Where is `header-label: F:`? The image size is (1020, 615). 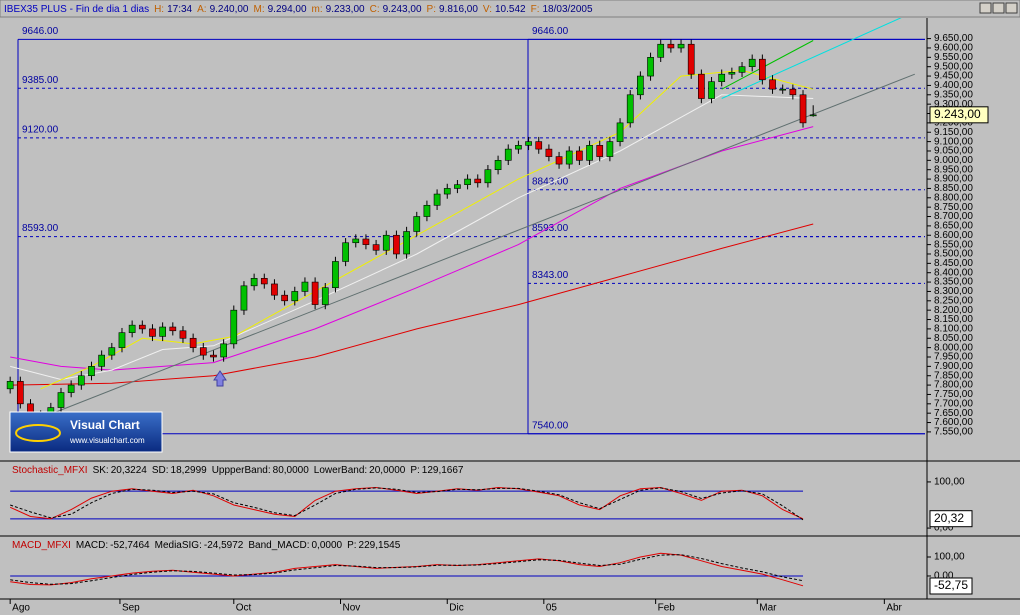
header-label: F: is located at coordinates (535, 9).